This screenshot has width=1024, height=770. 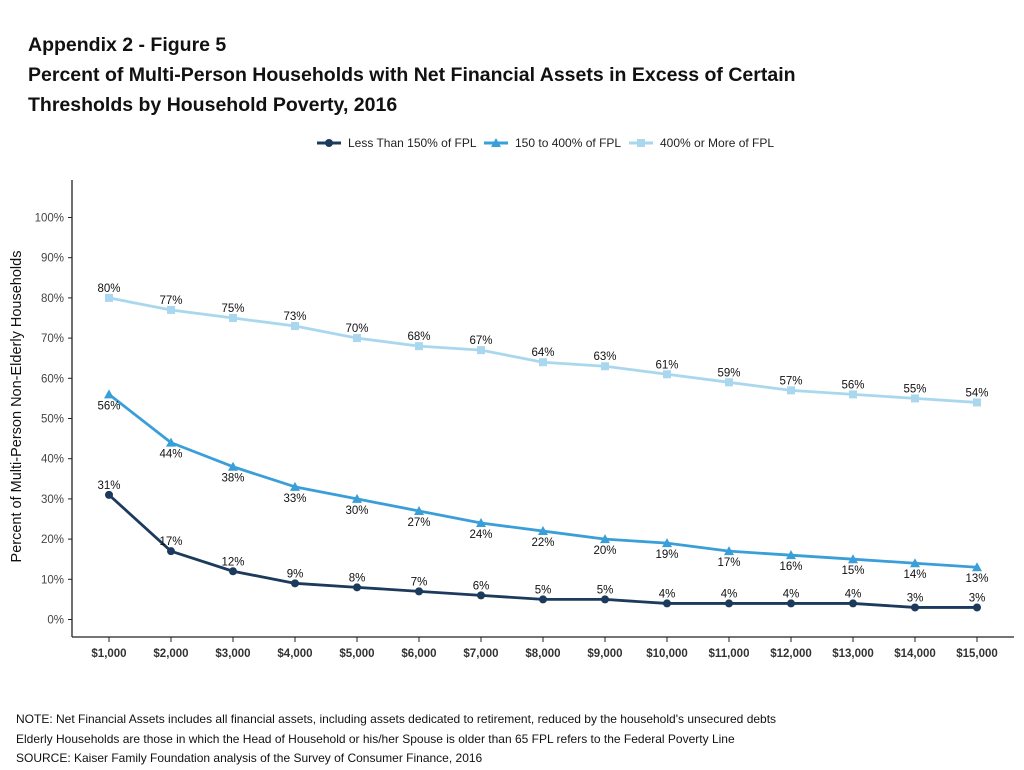 I want to click on data-label: 16%, so click(x=790, y=567).